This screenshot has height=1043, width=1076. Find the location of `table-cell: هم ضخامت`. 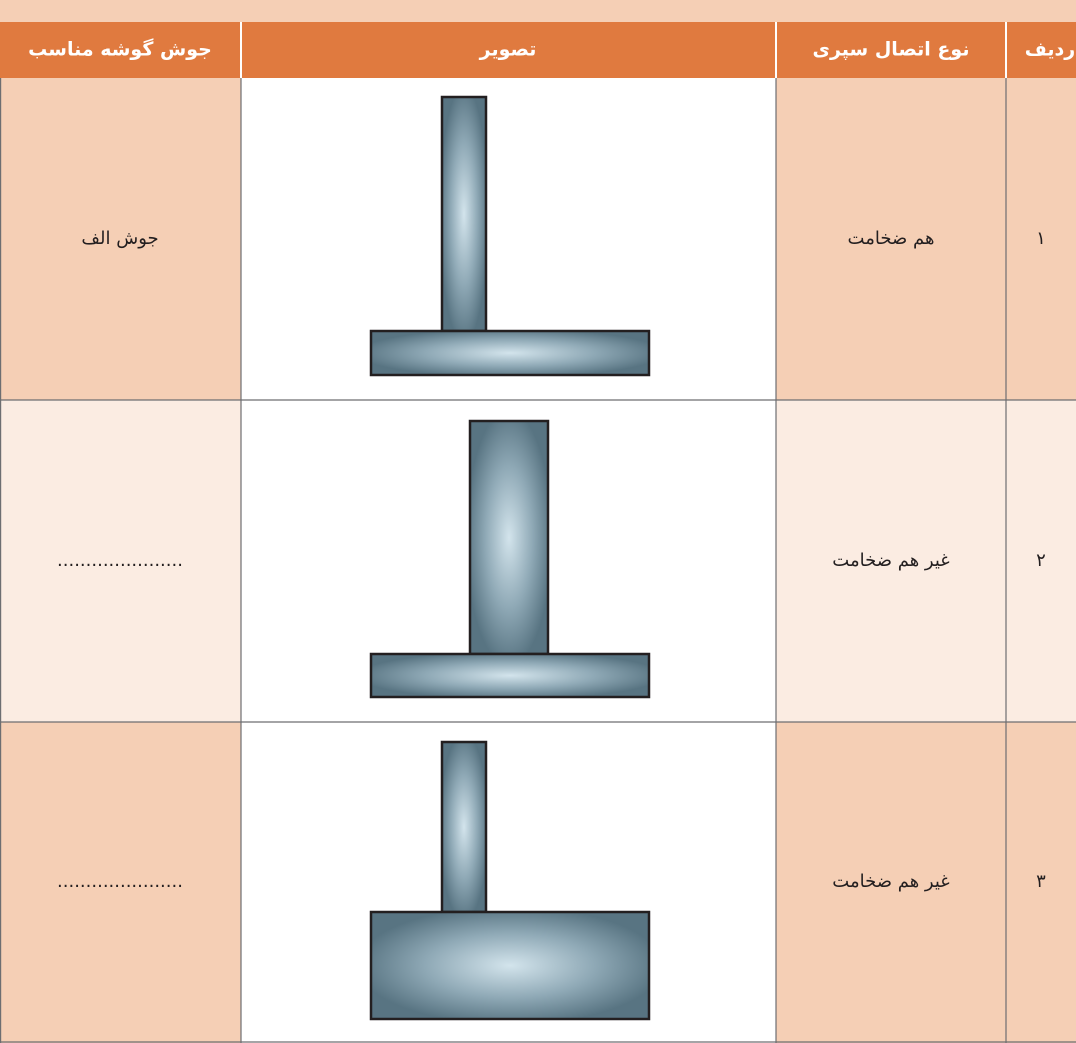

table-cell: هم ضخامت is located at coordinates (891, 238).